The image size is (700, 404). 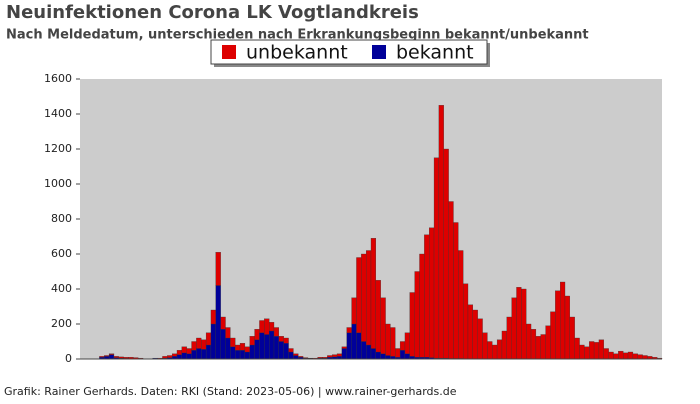 What do you see at coordinates (58, 78) in the screenshot?
I see `y-tick-label: 1600` at bounding box center [58, 78].